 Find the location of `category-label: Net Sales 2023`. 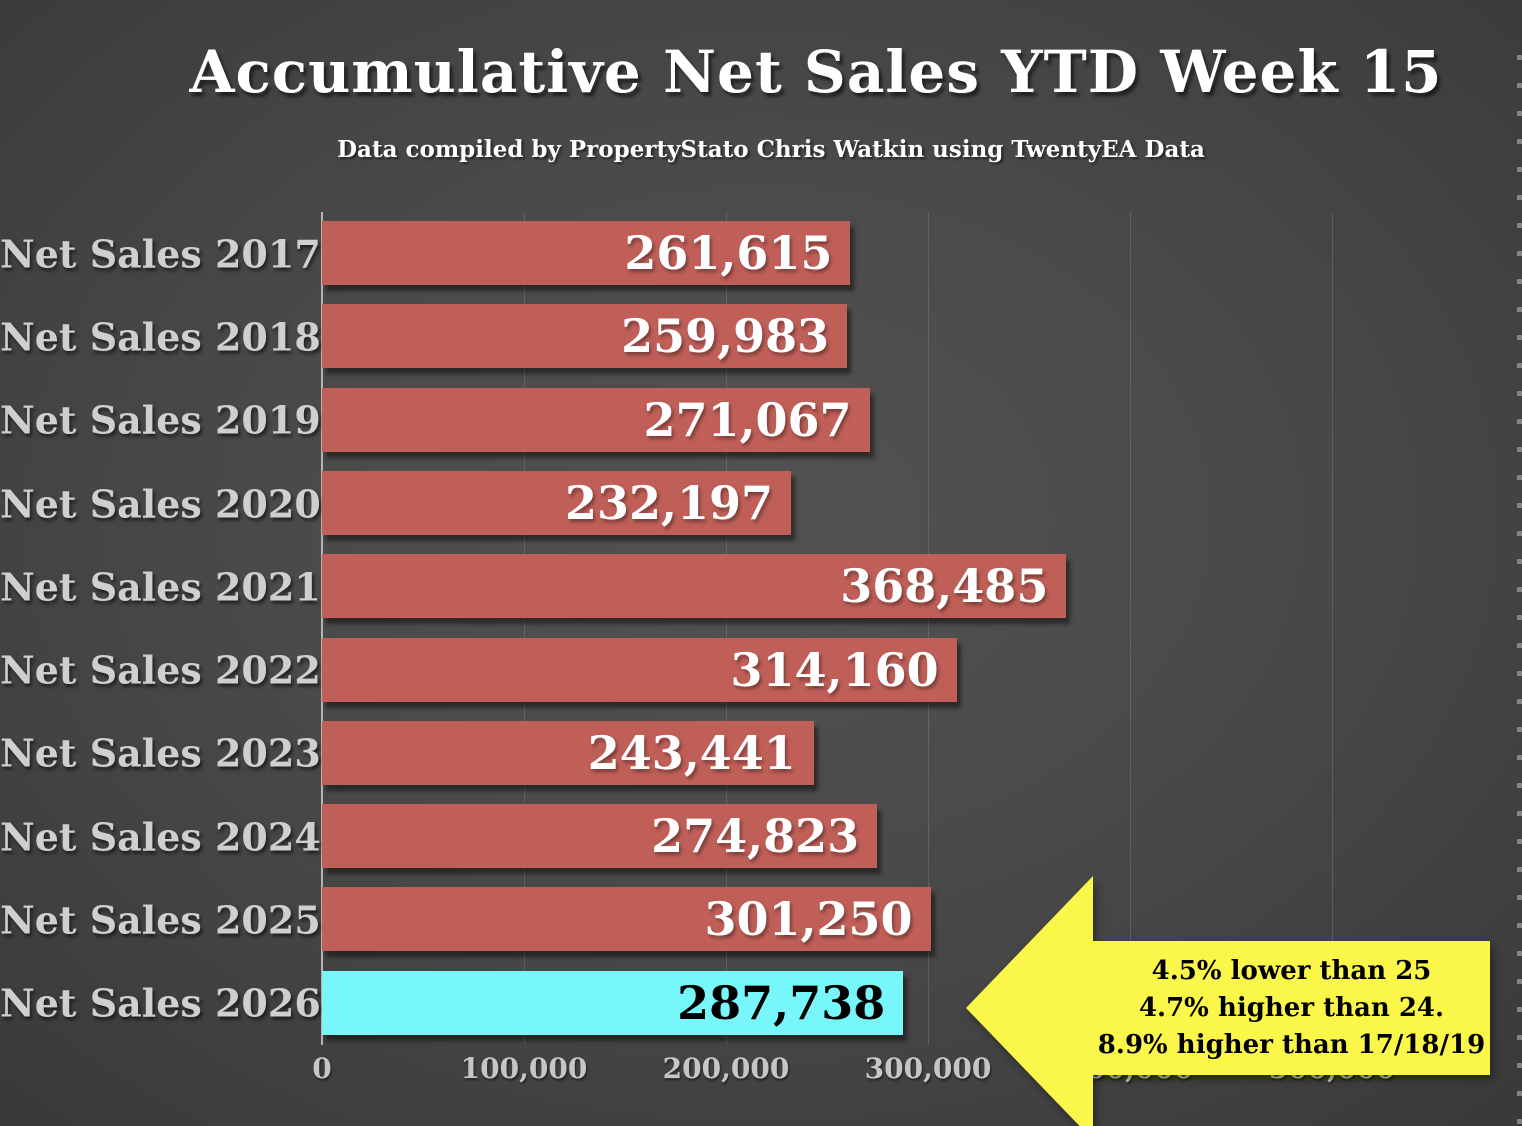

category-label: Net Sales 2023 is located at coordinates (160, 753).